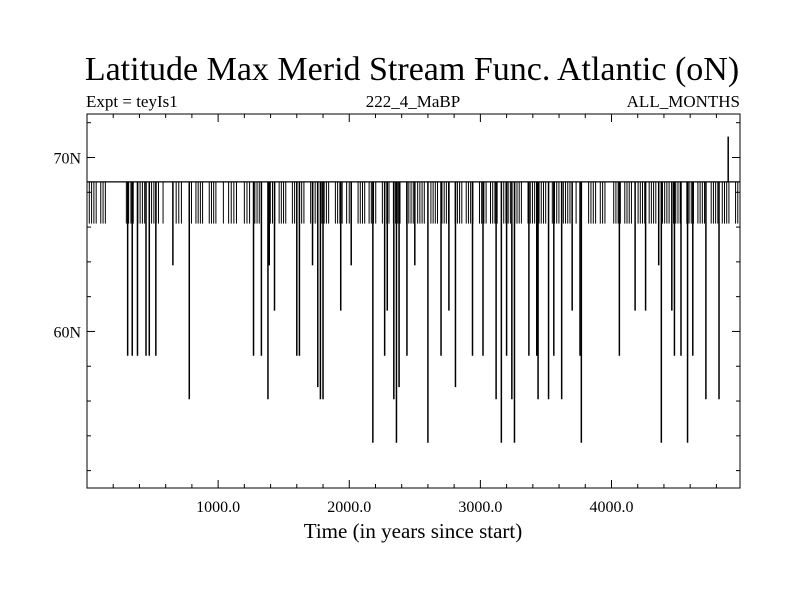 This screenshot has width=800, height=600. I want to click on subtitle-months: ALL_MONTHS, so click(683, 101).